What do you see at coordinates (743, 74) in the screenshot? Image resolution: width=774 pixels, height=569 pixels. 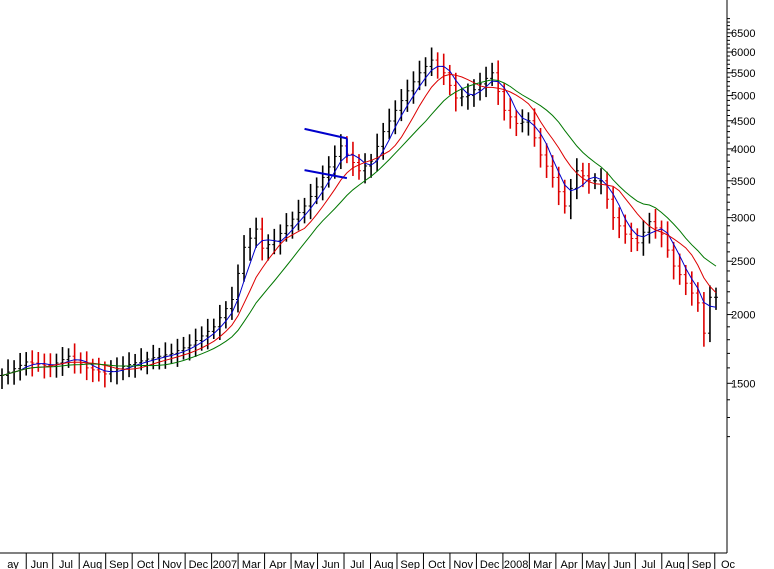 I see `y-tick-label: 5500` at bounding box center [743, 74].